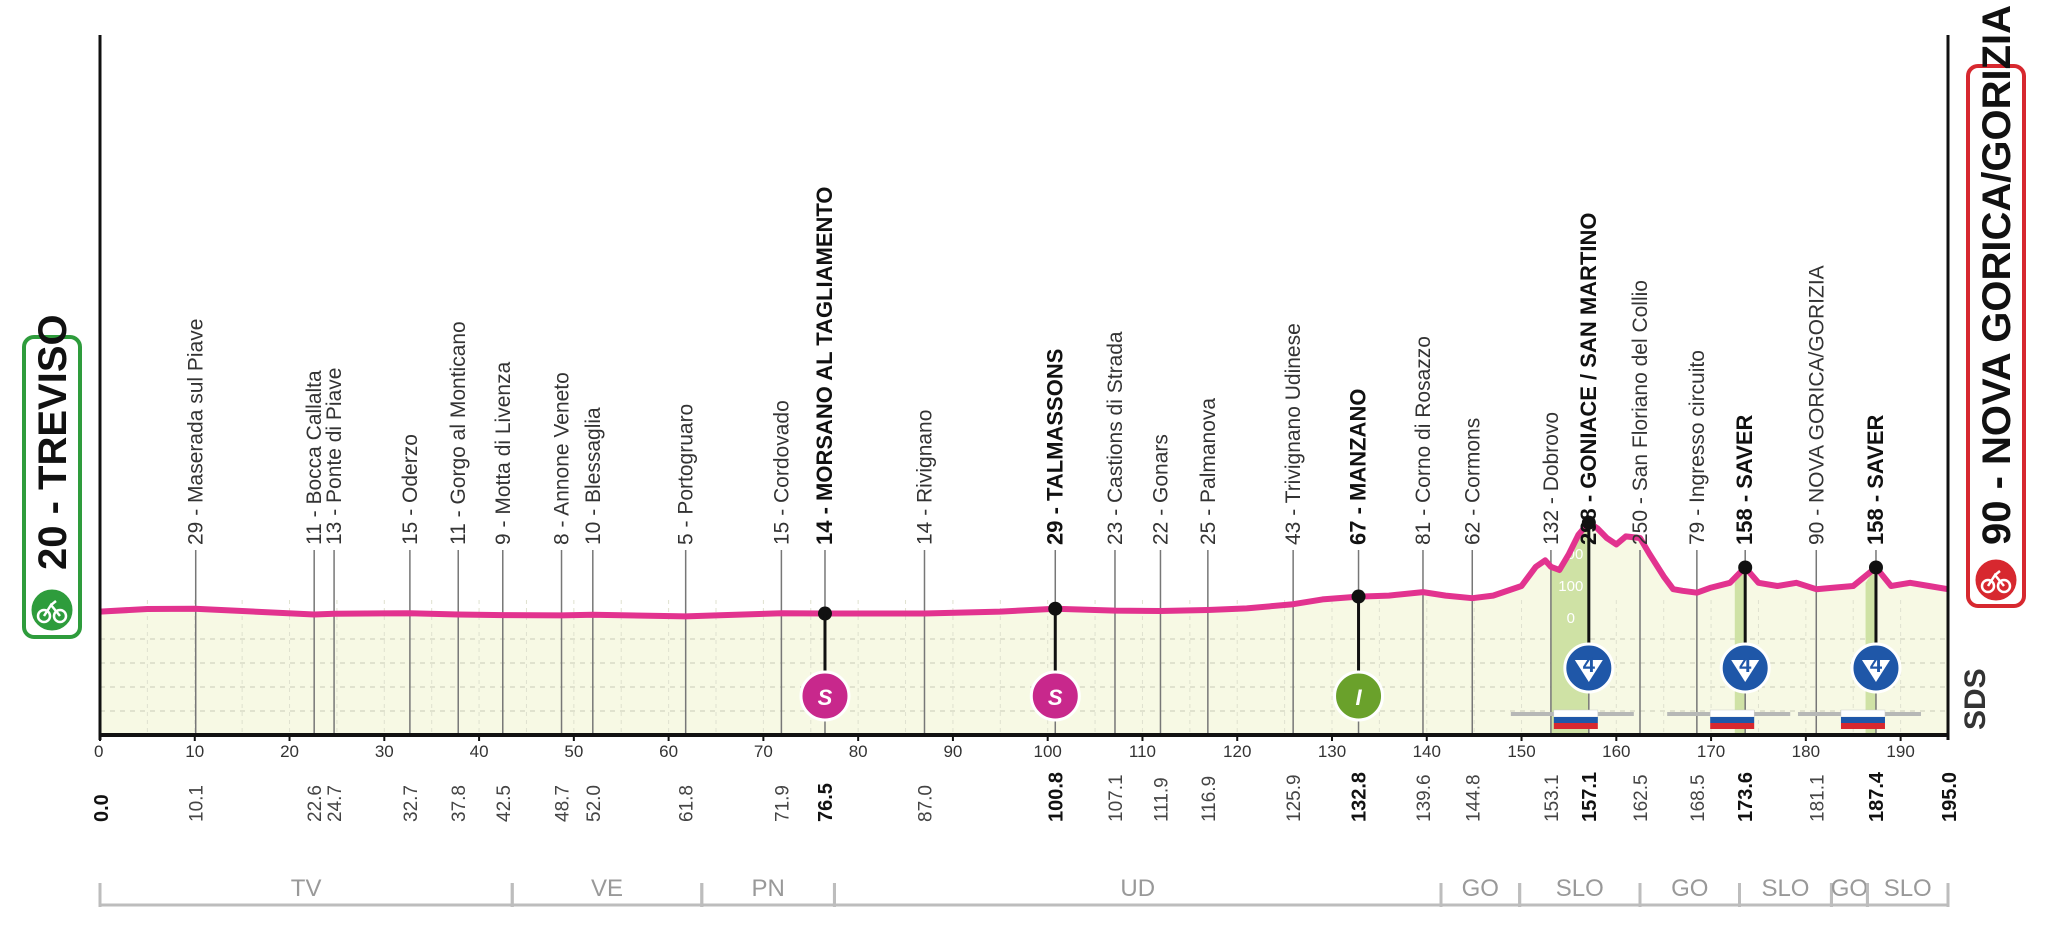 Image resolution: width=2046 pixels, height=940 pixels. What do you see at coordinates (1551, 478) in the screenshot?
I see `location-label: 132 - Dobrovo` at bounding box center [1551, 478].